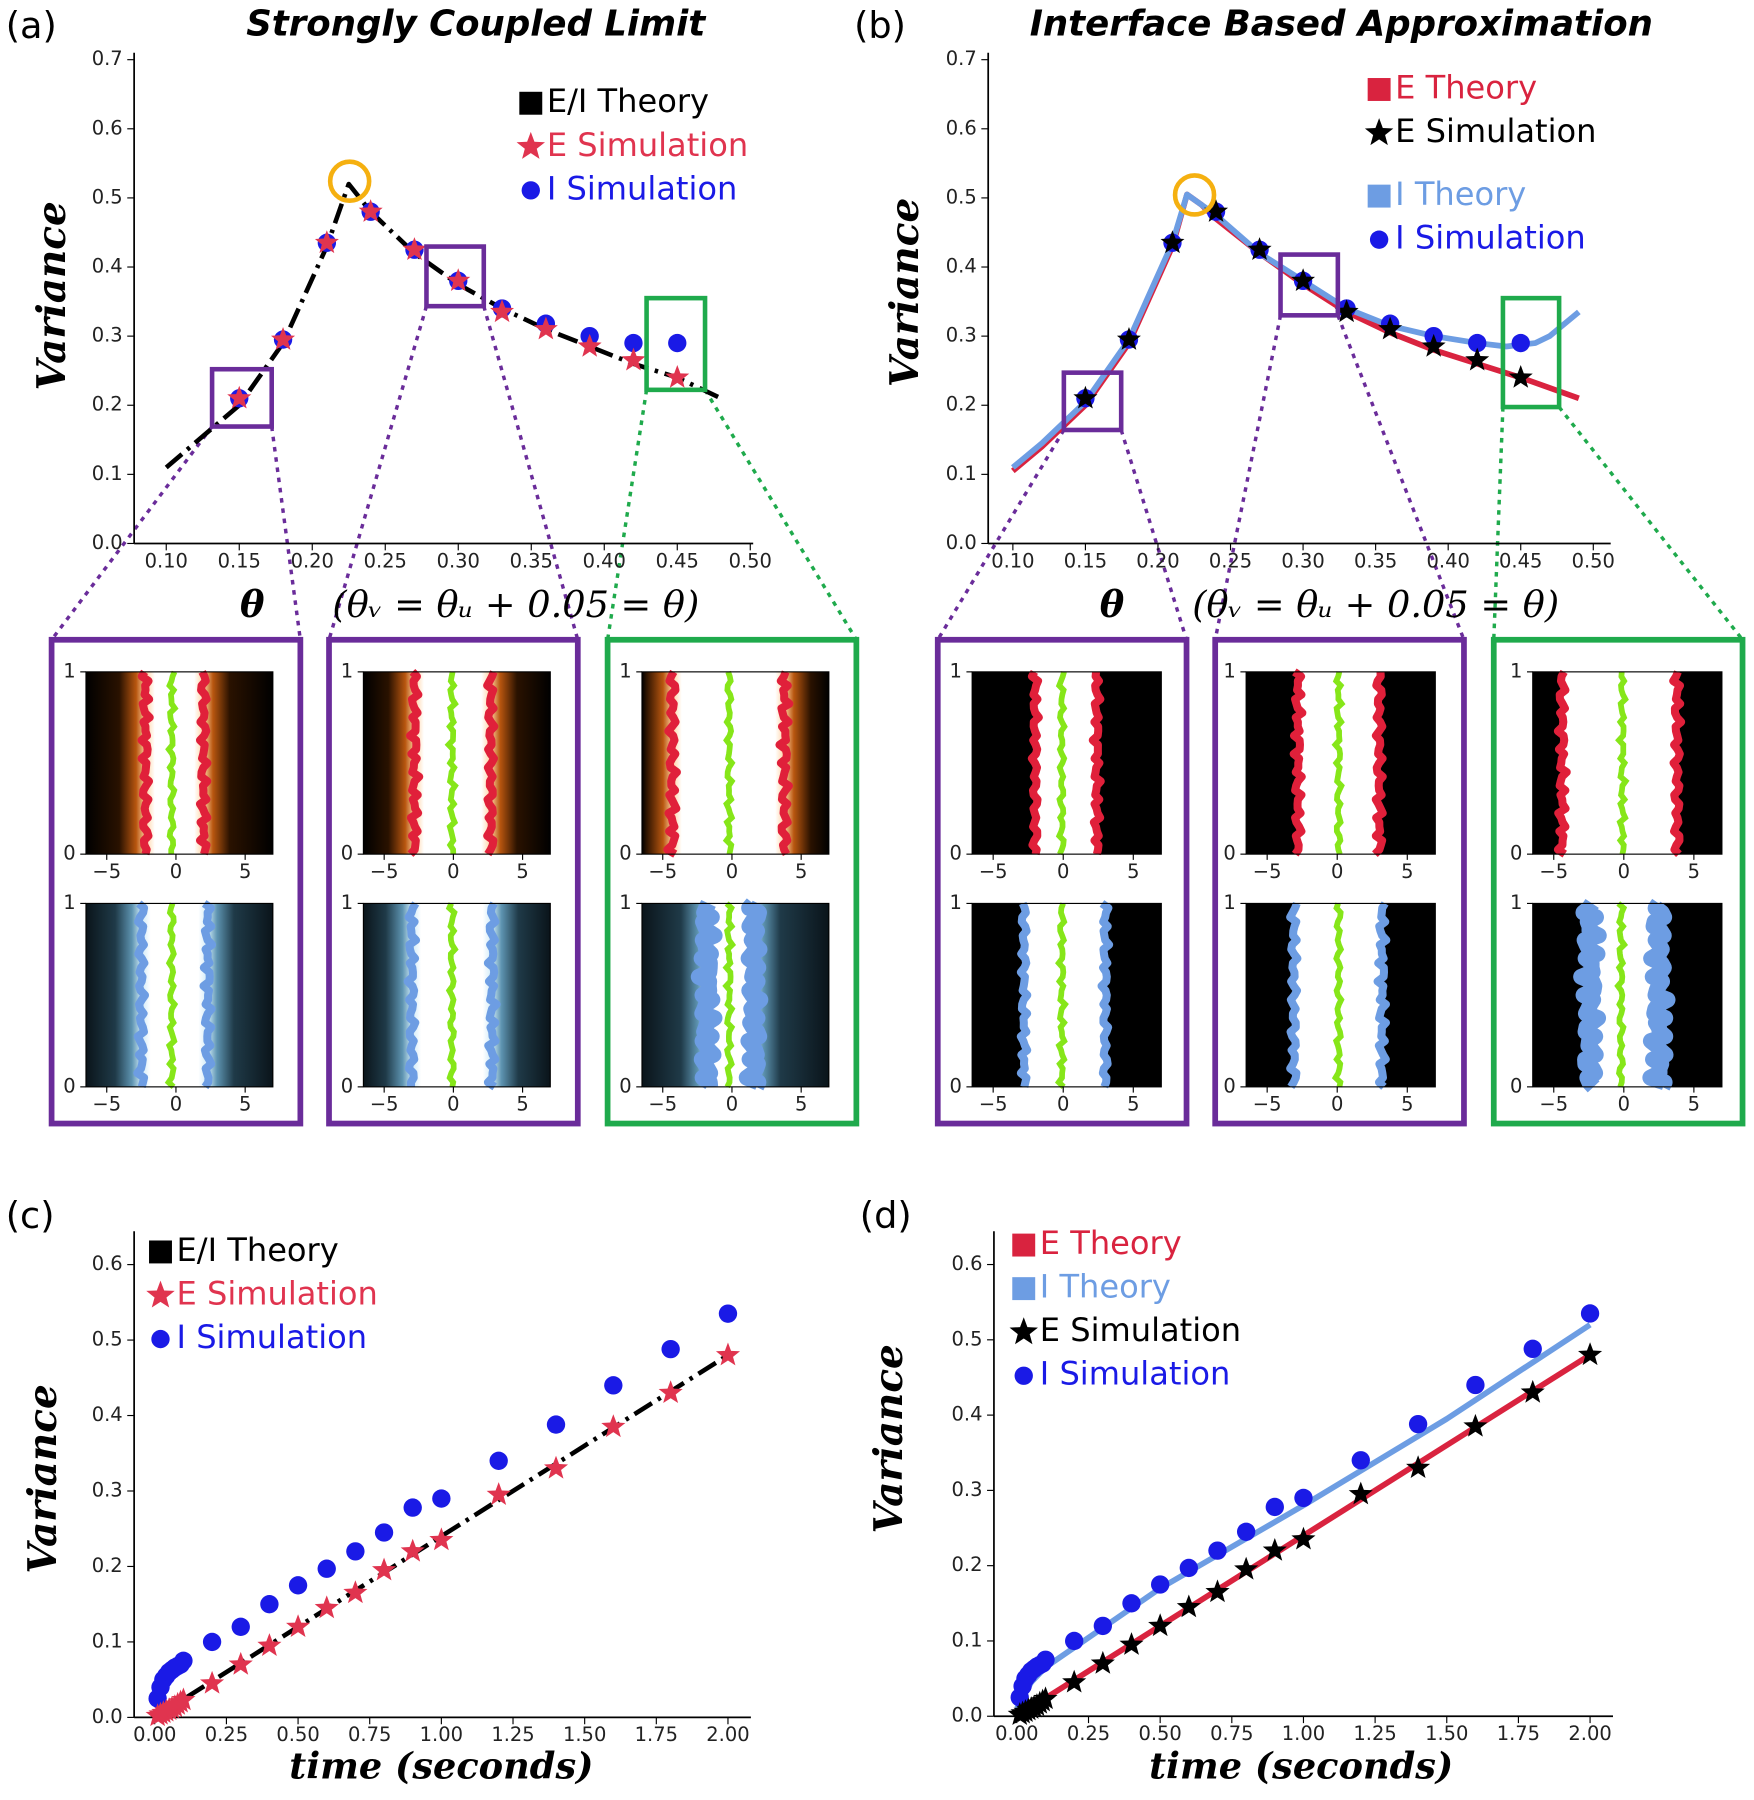  Describe the element at coordinates (1375, 604) in the screenshot. I see `x-axis-note: (θᵥ = θᵤ + 0.05 = θ)` at that location.